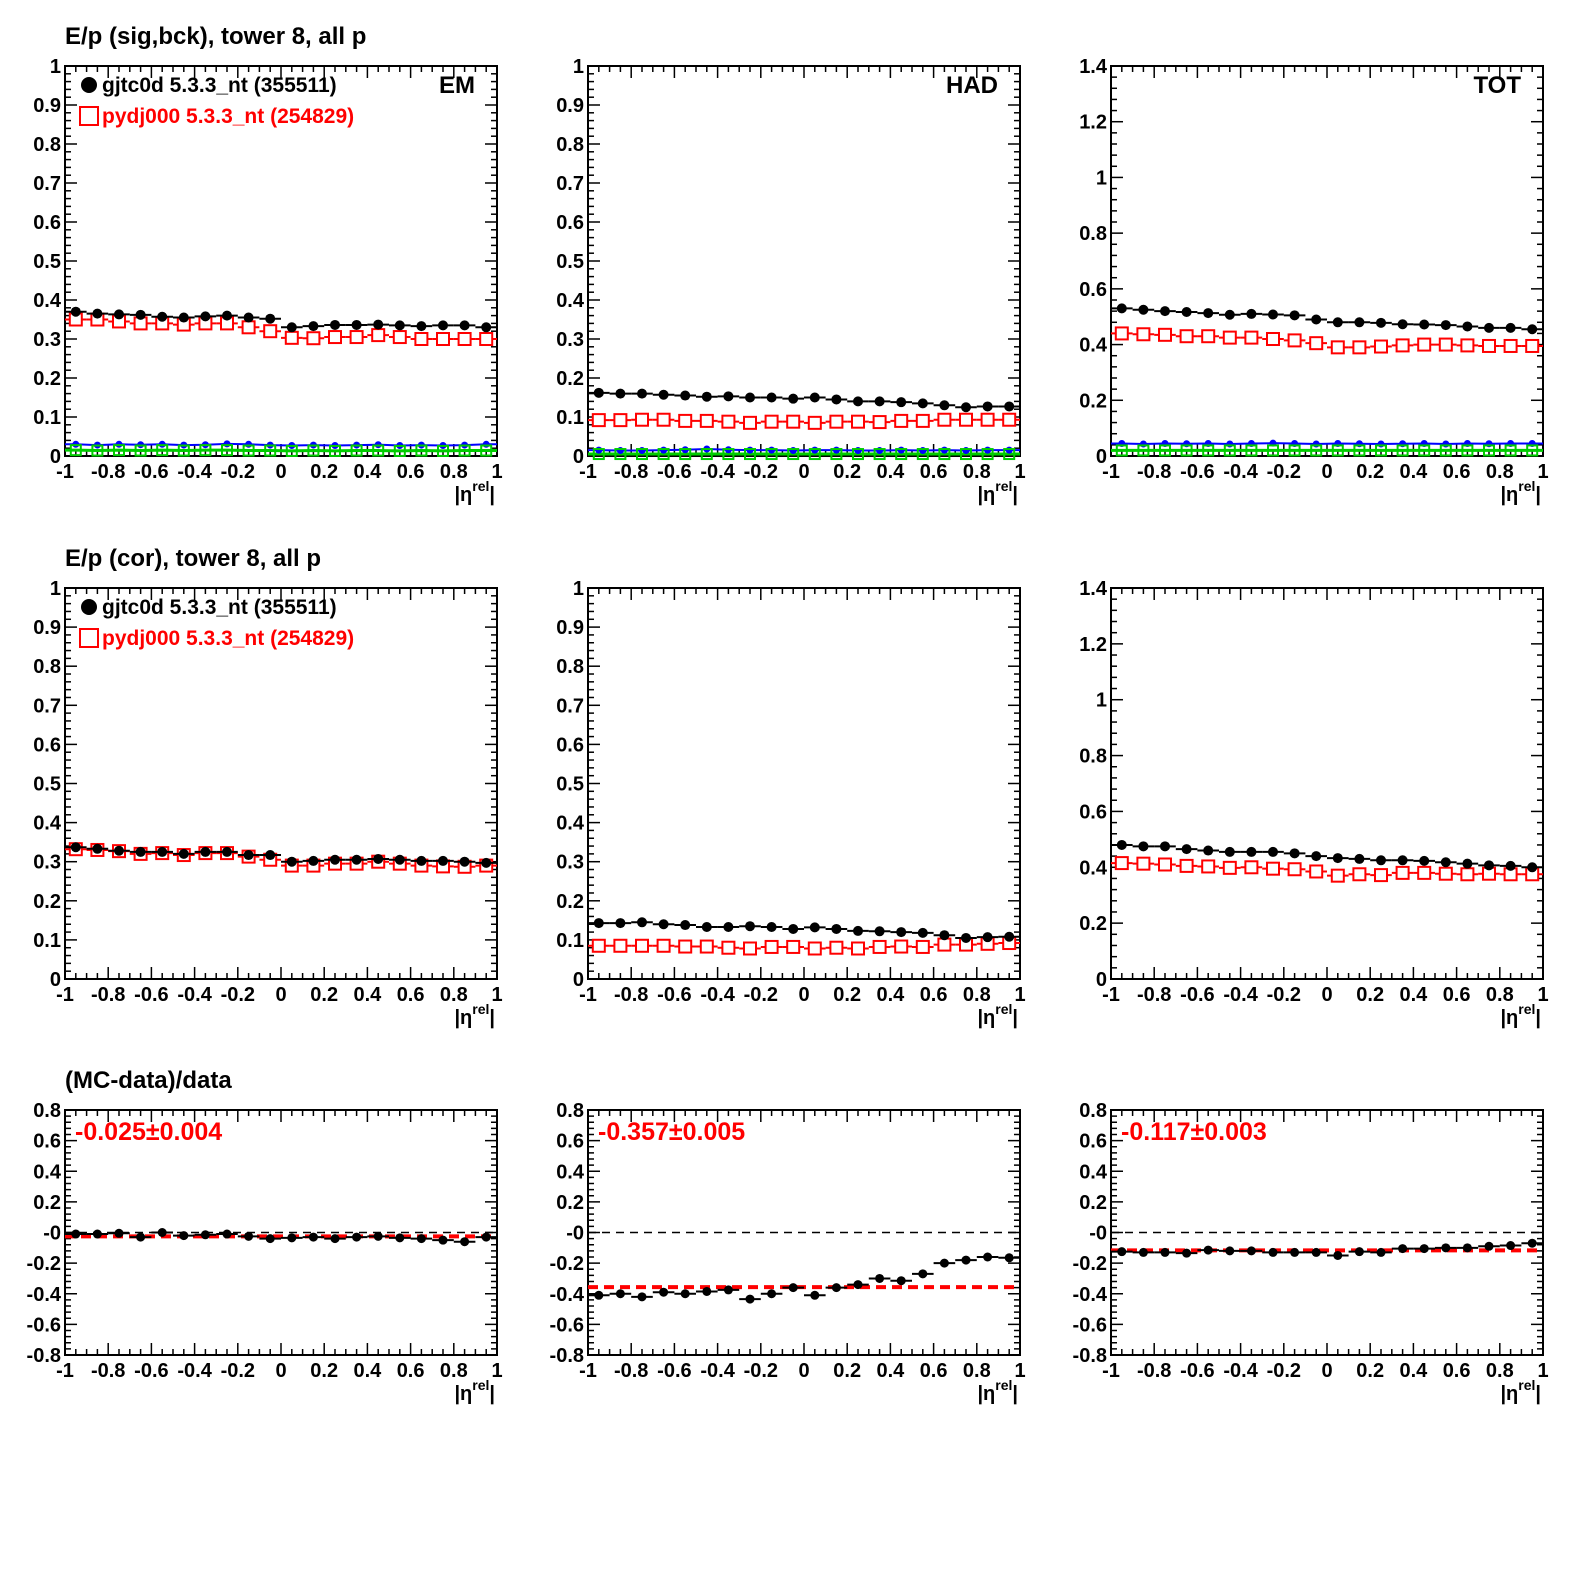  Describe the element at coordinates (193, 558) in the screenshot. I see `row-title-cor: E/p (cor), tower 8, all p` at that location.